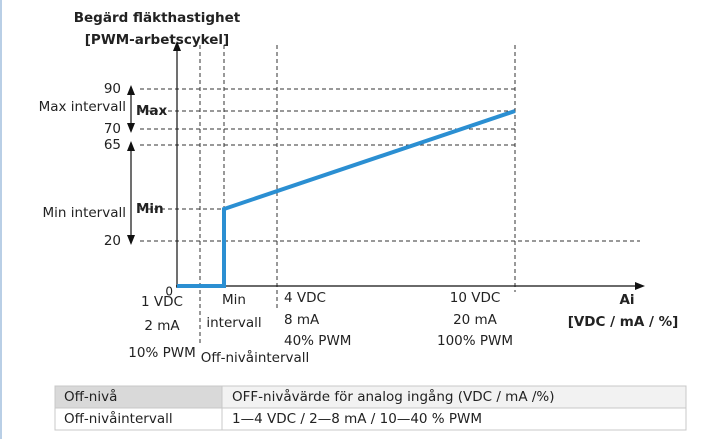  What do you see at coordinates (112, 145) in the screenshot?
I see `y-tick: 65` at bounding box center [112, 145].